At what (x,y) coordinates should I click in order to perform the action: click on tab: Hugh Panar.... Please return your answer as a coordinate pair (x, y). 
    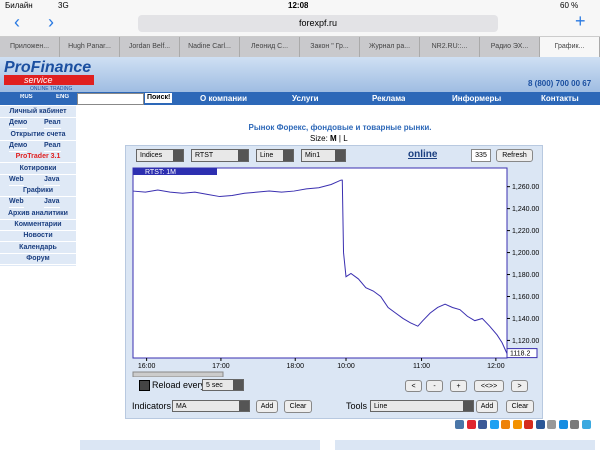
    Looking at the image, I should click on (90, 47).